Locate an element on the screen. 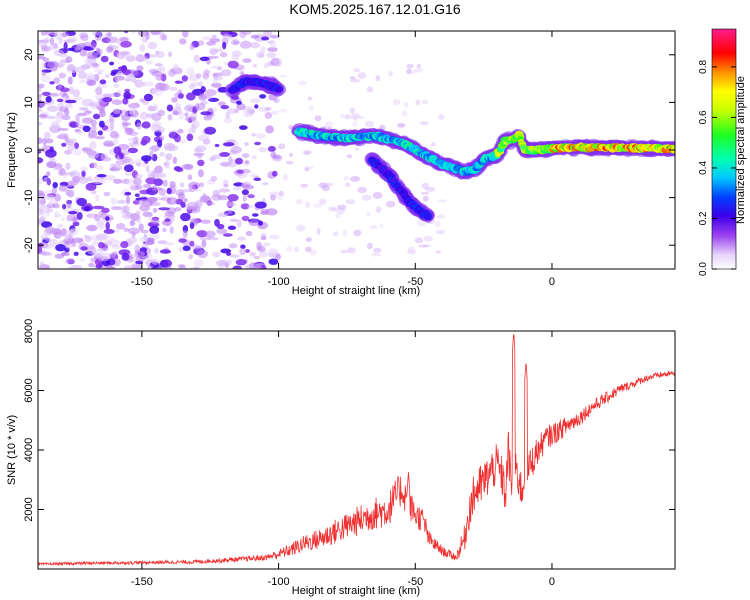 This screenshot has height=600, width=750. x-tick-label: -150 is located at coordinates (142, 282).